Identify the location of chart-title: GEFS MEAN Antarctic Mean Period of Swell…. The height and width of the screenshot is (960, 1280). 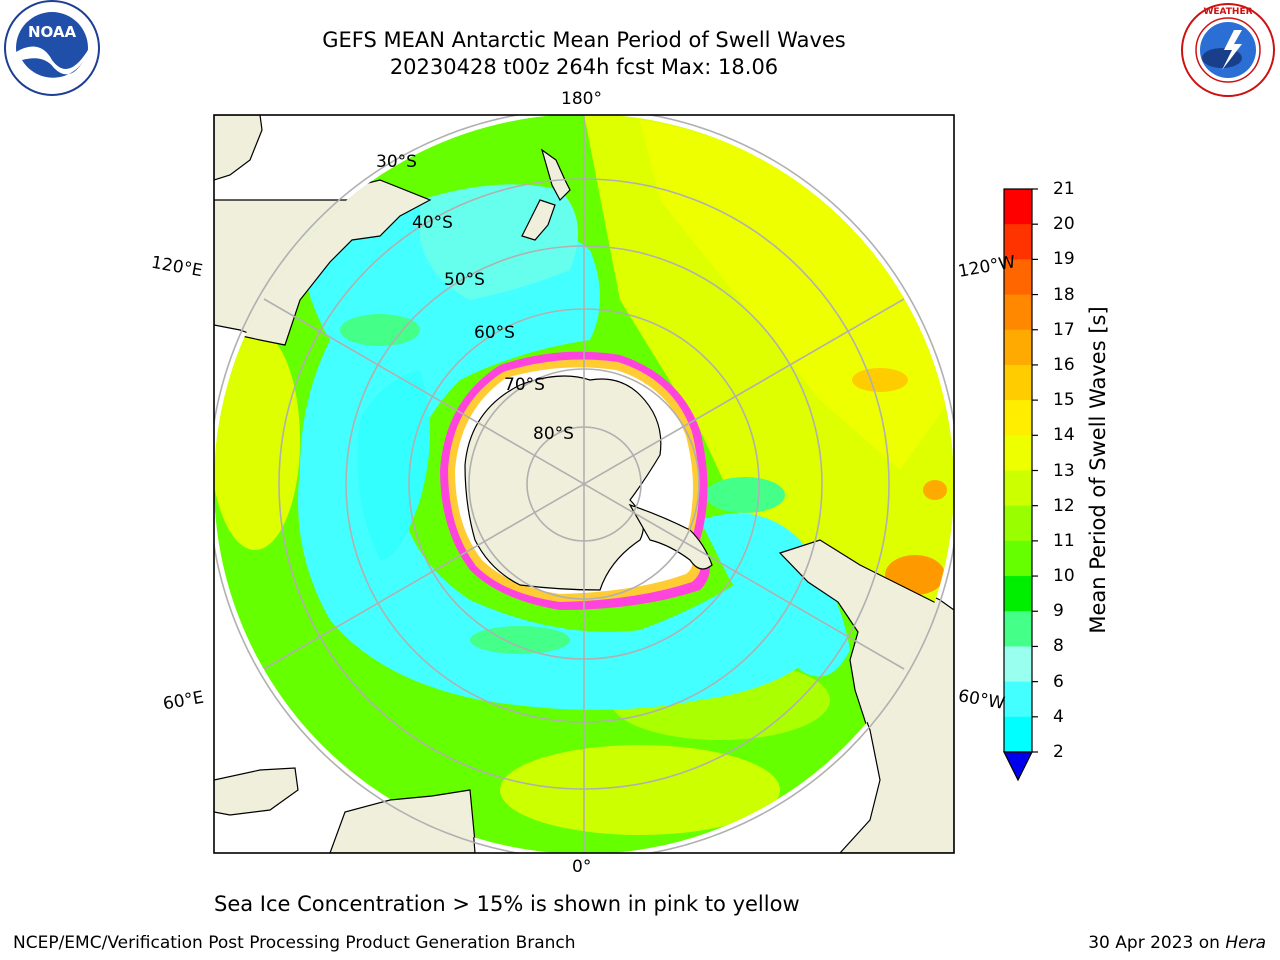
(584, 40).